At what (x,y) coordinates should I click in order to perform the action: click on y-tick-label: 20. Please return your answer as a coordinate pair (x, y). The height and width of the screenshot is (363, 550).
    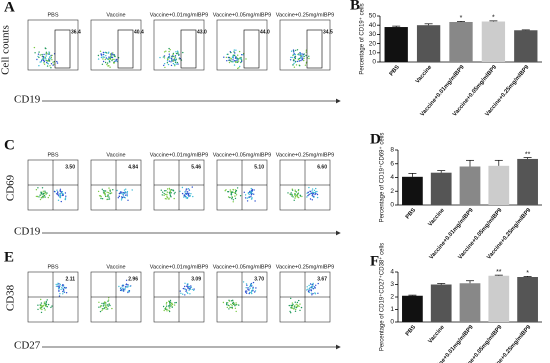
    Looking at the image, I should click on (373, 43).